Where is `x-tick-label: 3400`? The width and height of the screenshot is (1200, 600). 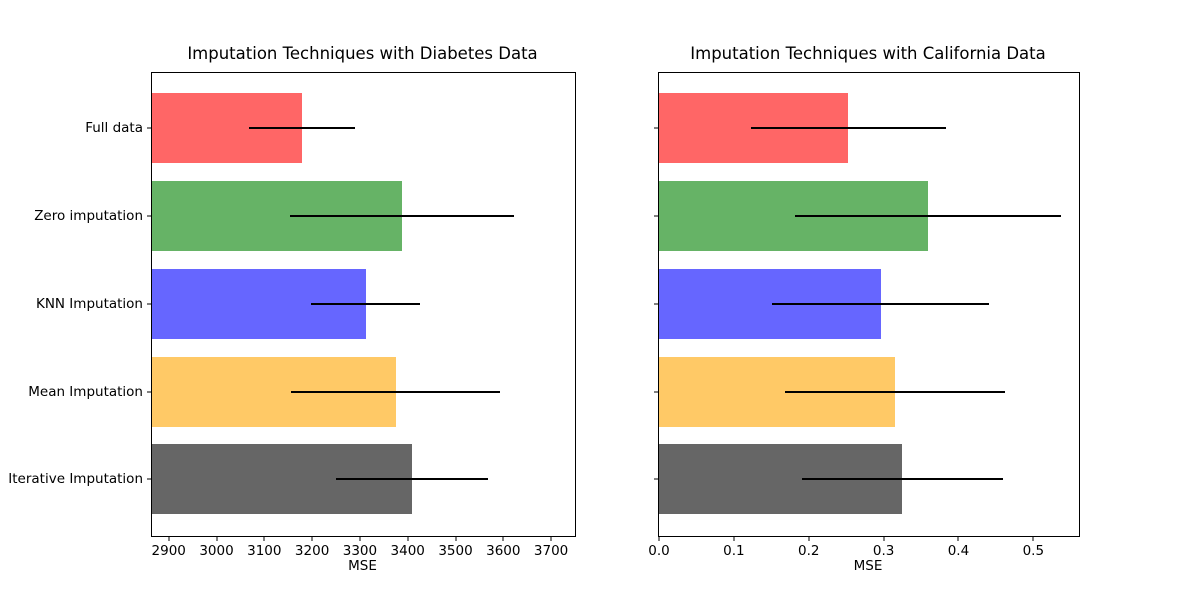 x-tick-label: 3400 is located at coordinates (407, 551).